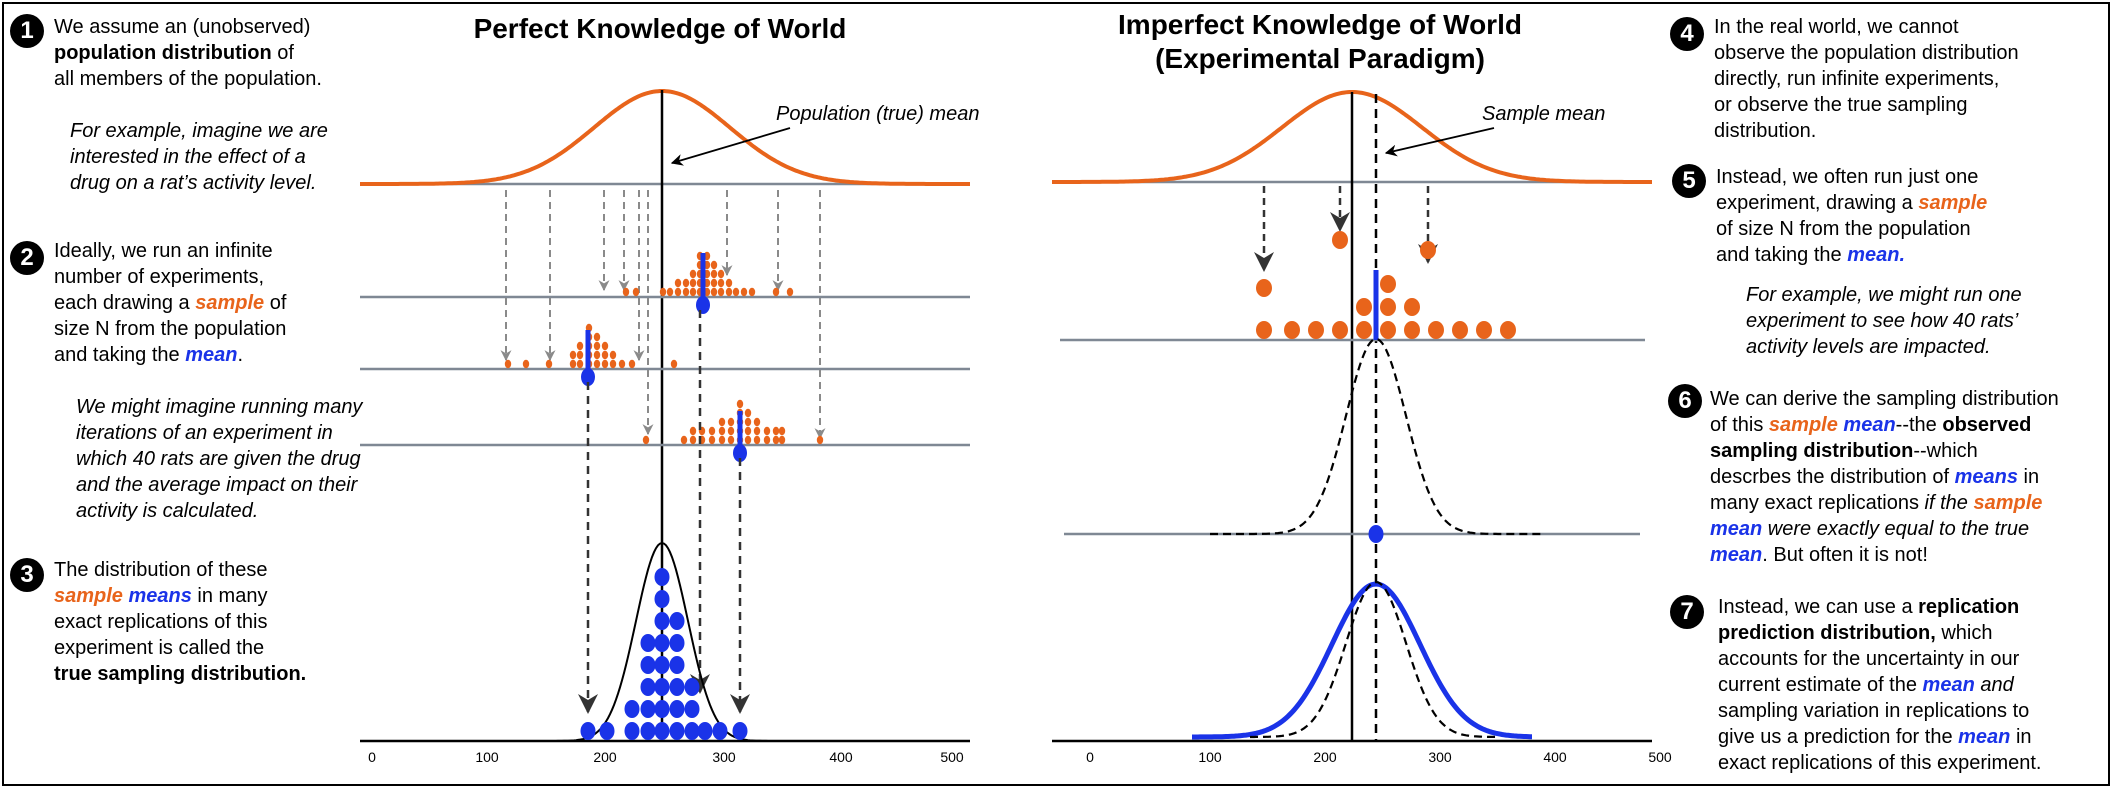  Describe the element at coordinates (1689, 181) in the screenshot. I see `step-5-badge: 5` at that location.